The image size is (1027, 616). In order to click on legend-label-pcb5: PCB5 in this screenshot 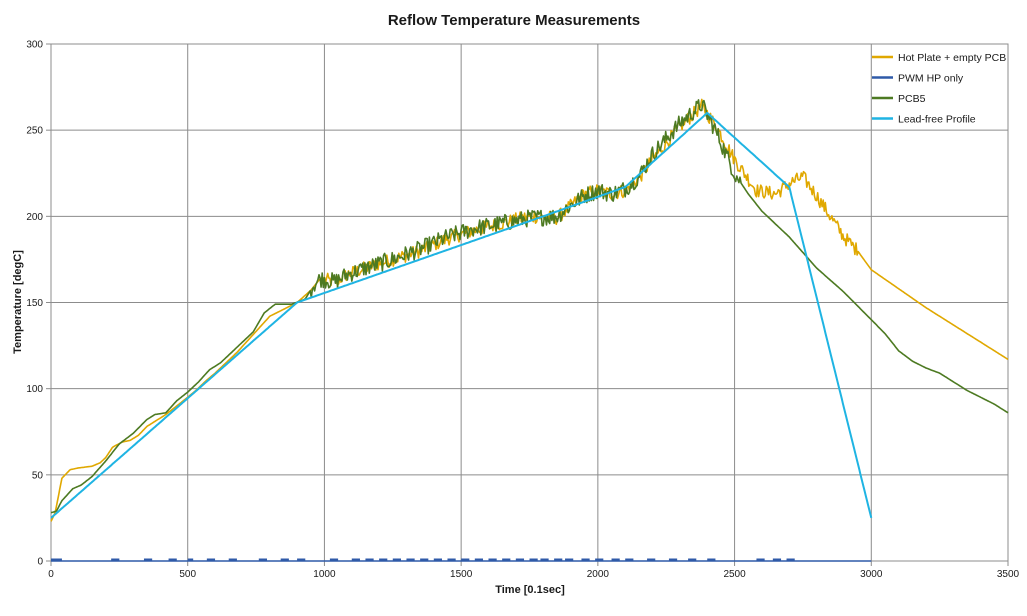, I will do `click(912, 99)`.